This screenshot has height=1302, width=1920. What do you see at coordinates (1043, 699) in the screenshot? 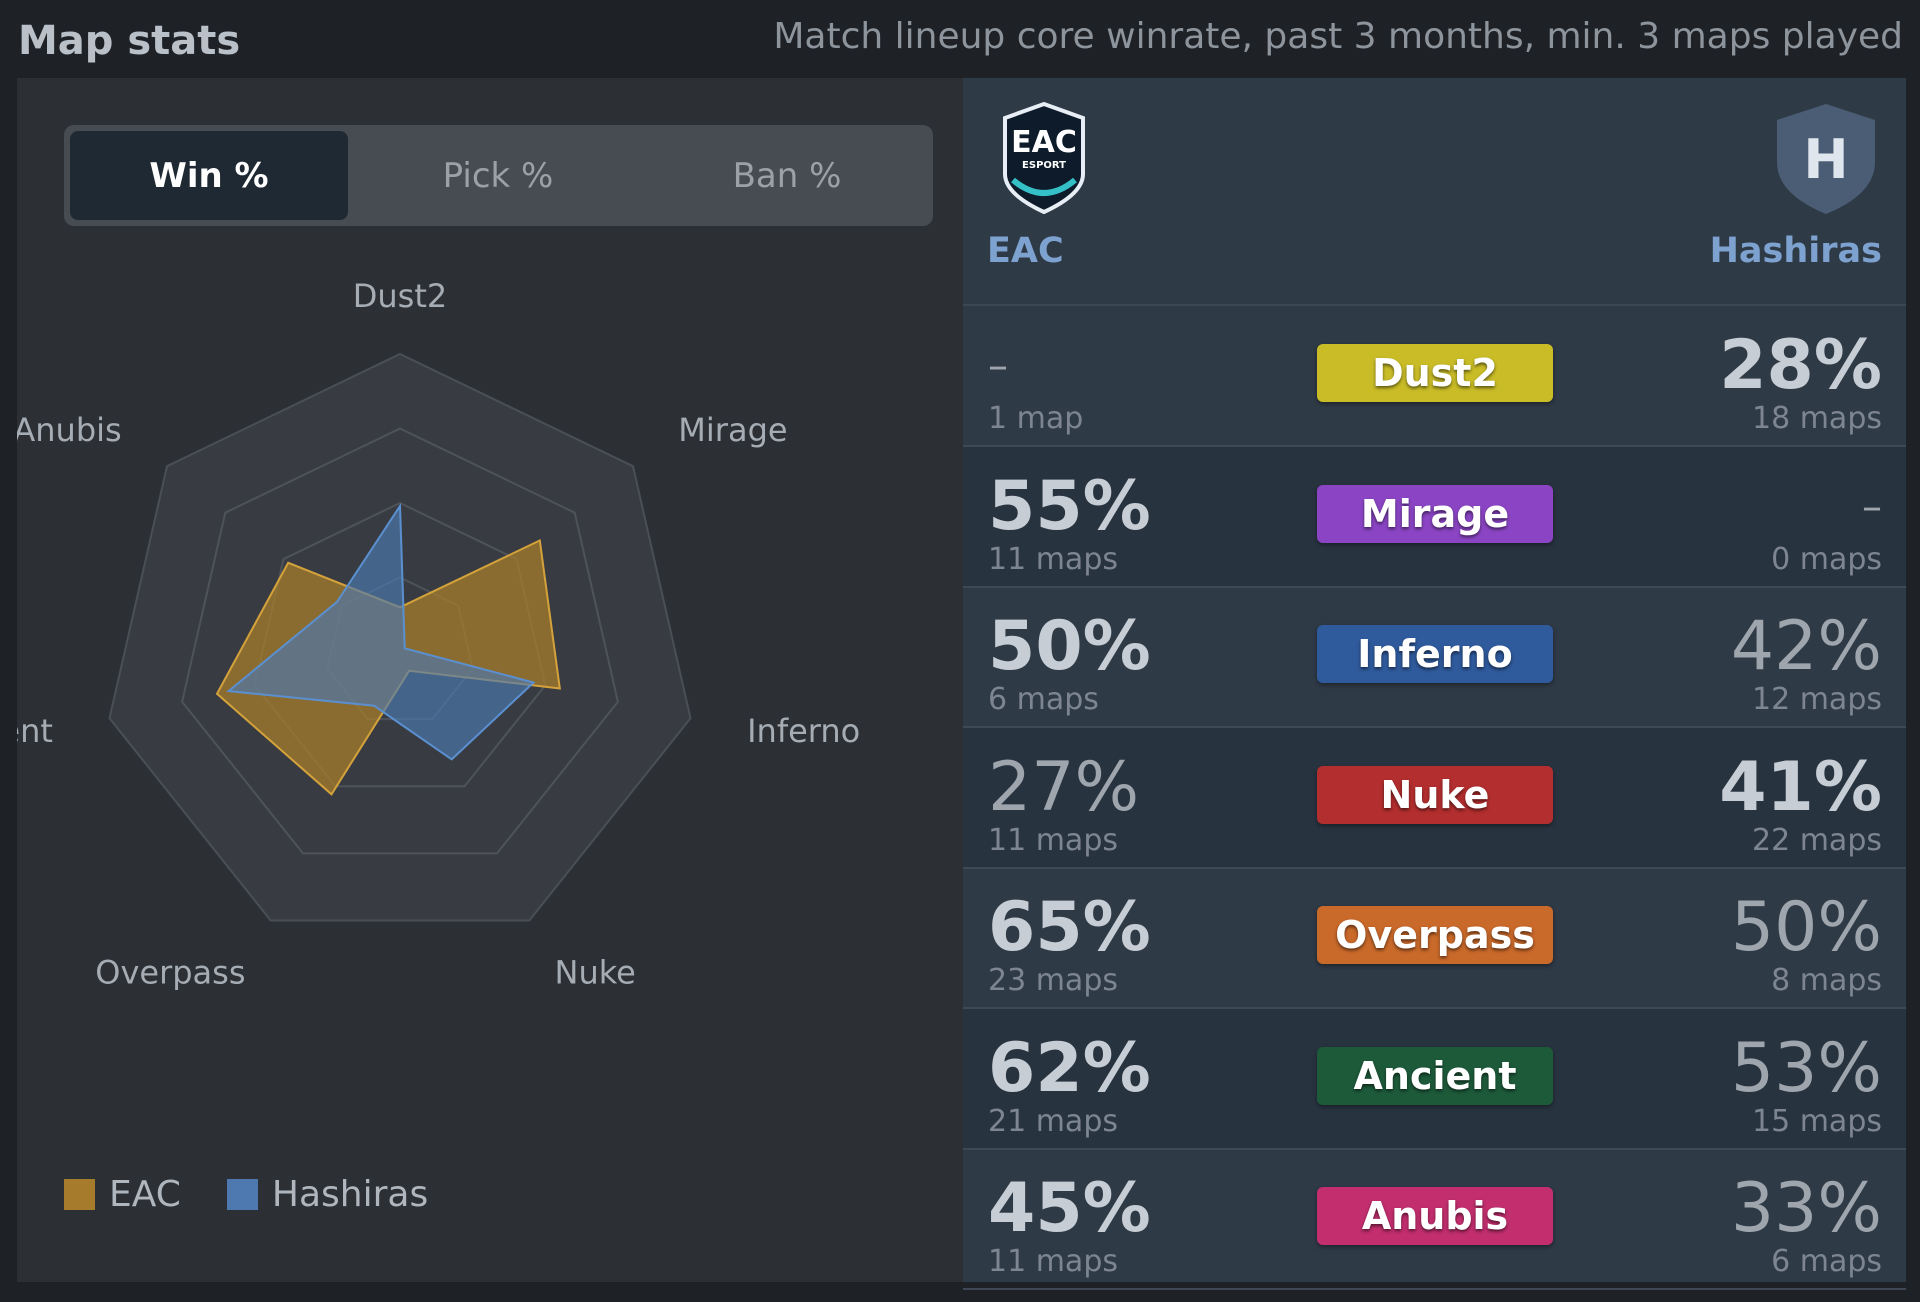
I see `left-maps-count: 6 maps` at bounding box center [1043, 699].